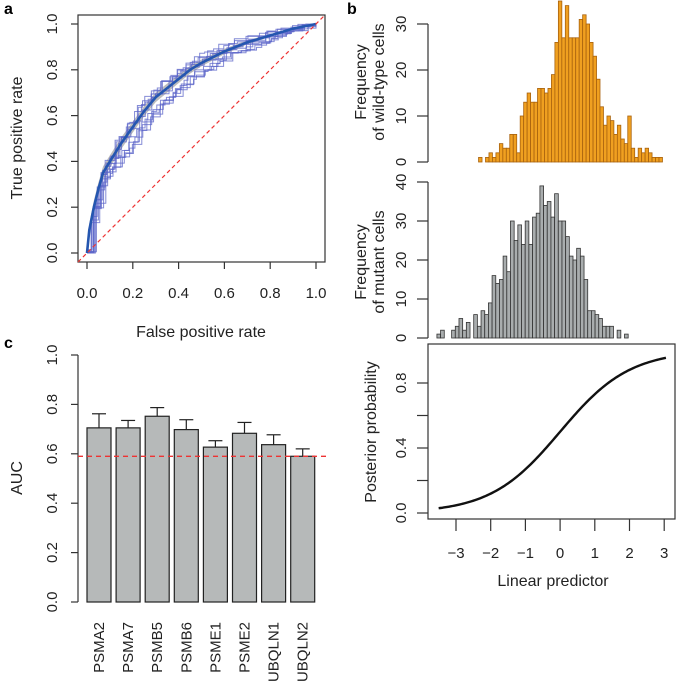  I want to click on roc-y-tick-label: 0.6, so click(52, 115).